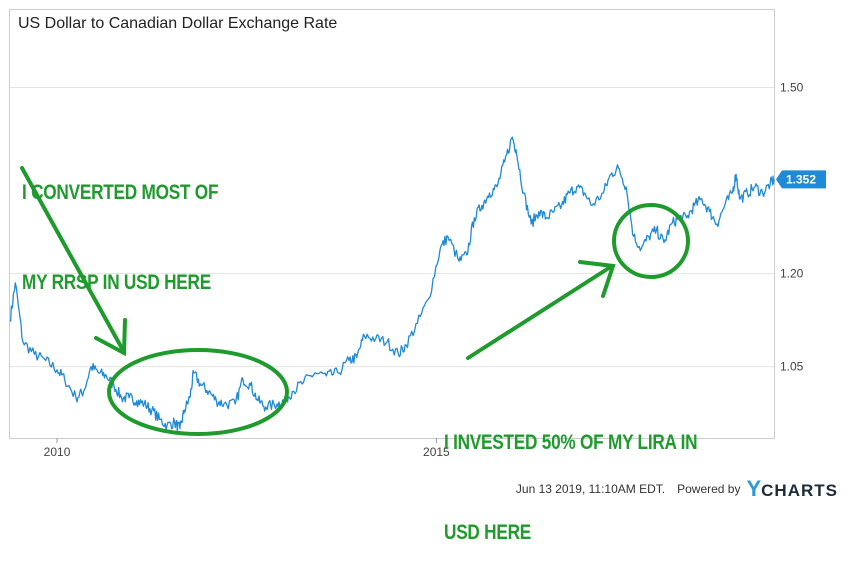 The width and height of the screenshot is (850, 578). What do you see at coordinates (116, 282) in the screenshot?
I see `annotation-left-line-2: MY RRSP IN USD HERE` at bounding box center [116, 282].